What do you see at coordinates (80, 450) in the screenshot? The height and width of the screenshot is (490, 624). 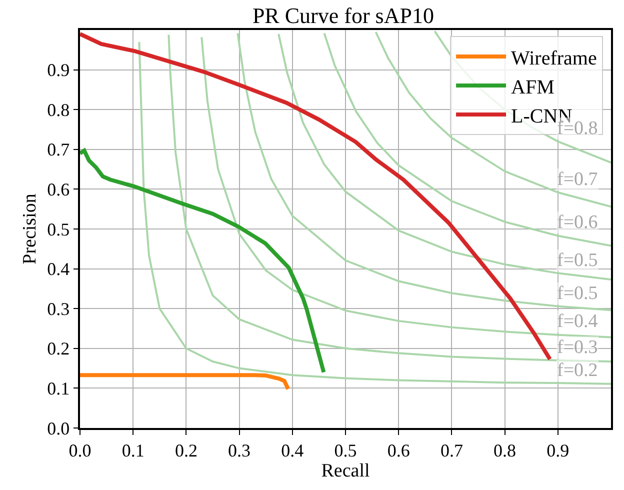 I see `x-tick-label: 0.0` at bounding box center [80, 450].